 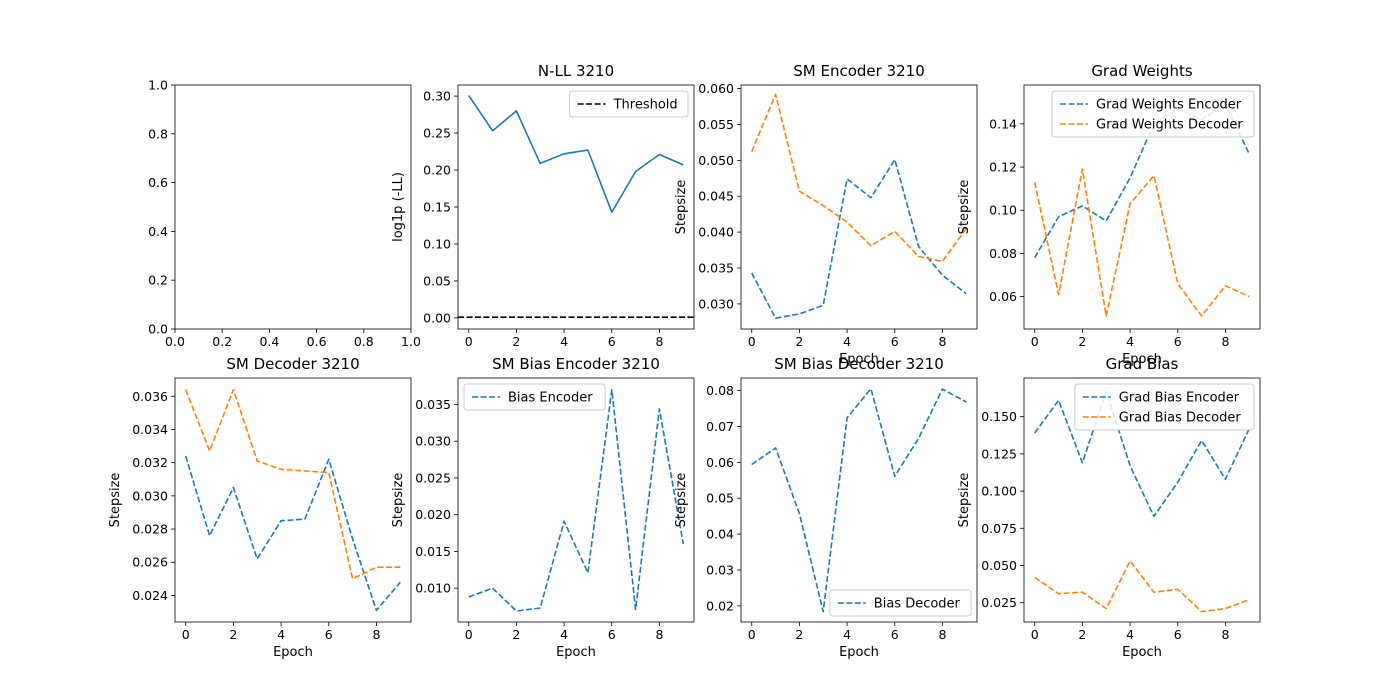 I want to click on y-tick-label: 0.05, so click(x=720, y=498).